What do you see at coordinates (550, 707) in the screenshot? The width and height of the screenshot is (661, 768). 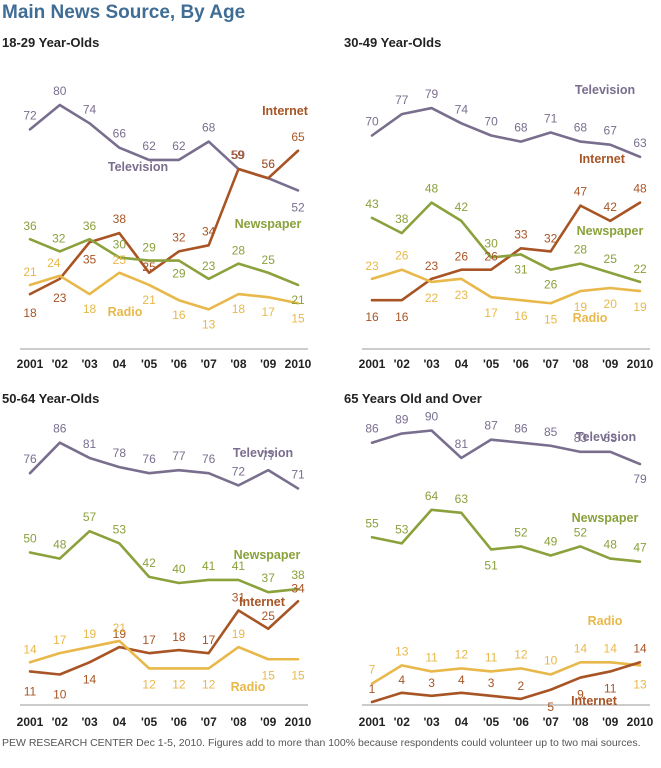 I see `data-label-internet: 5` at bounding box center [550, 707].